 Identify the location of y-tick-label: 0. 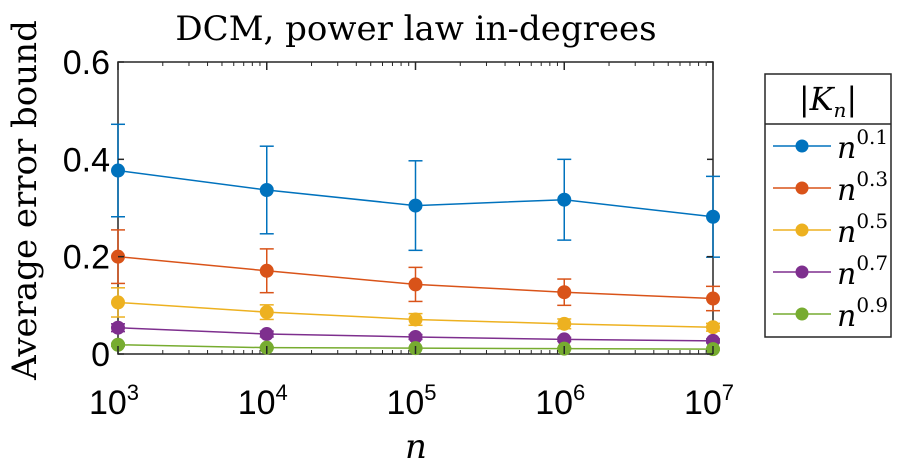
(100, 355).